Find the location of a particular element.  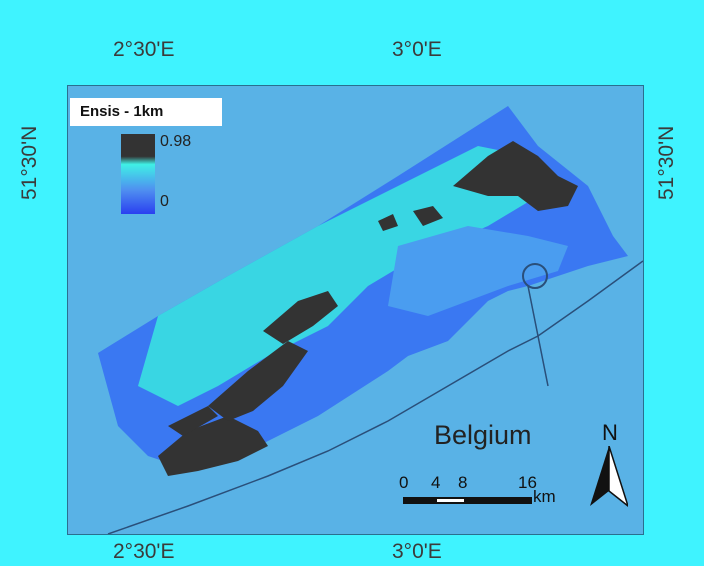

legend-max-label: 0.98 is located at coordinates (176, 141).